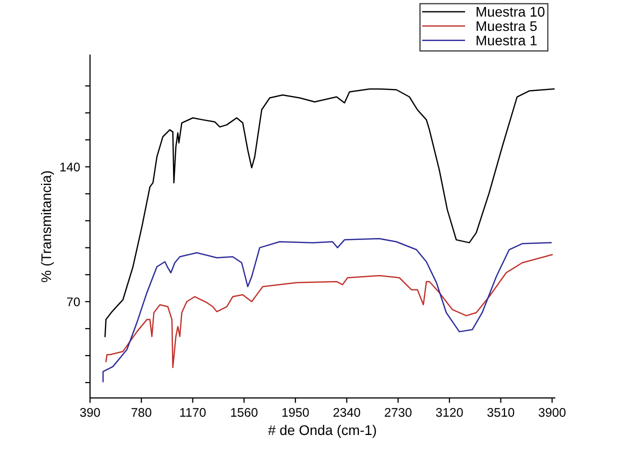 The width and height of the screenshot is (634, 459). Describe the element at coordinates (398, 412) in the screenshot. I see `x-tick-label: 2730` at that location.